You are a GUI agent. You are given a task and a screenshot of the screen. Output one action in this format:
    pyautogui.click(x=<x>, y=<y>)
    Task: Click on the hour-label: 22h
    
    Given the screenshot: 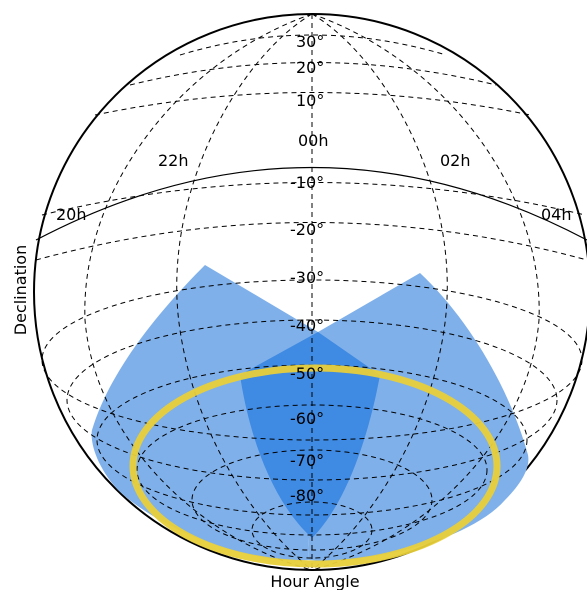 What is the action you would take?
    pyautogui.click(x=173, y=160)
    